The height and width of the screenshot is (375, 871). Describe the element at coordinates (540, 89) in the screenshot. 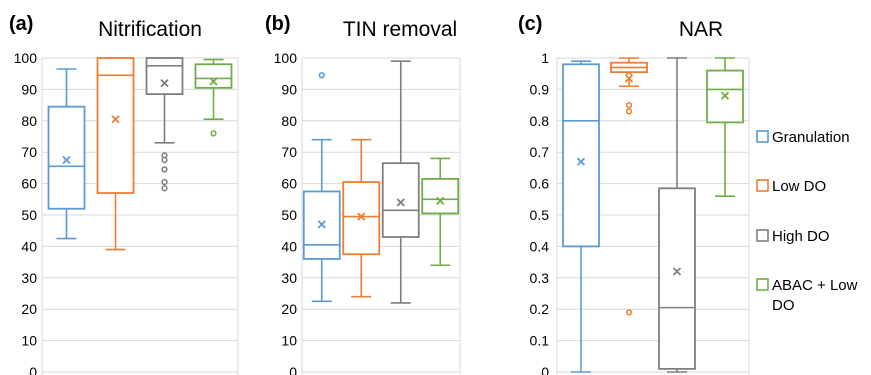

I see `y-tick-label: 0.9` at that location.